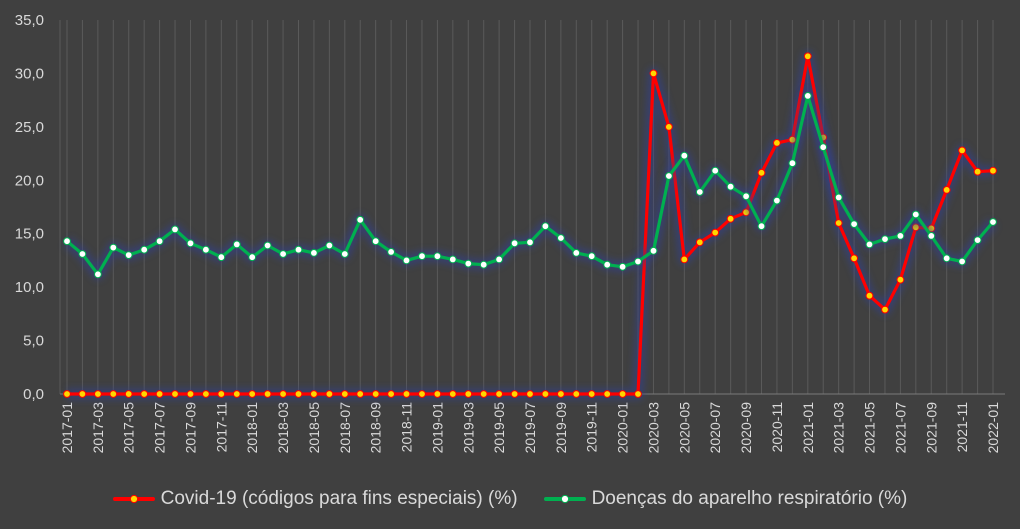 The height and width of the screenshot is (529, 1020). What do you see at coordinates (314, 428) in the screenshot?
I see `x-tick-label-2018-05: 2018-05` at bounding box center [314, 428].